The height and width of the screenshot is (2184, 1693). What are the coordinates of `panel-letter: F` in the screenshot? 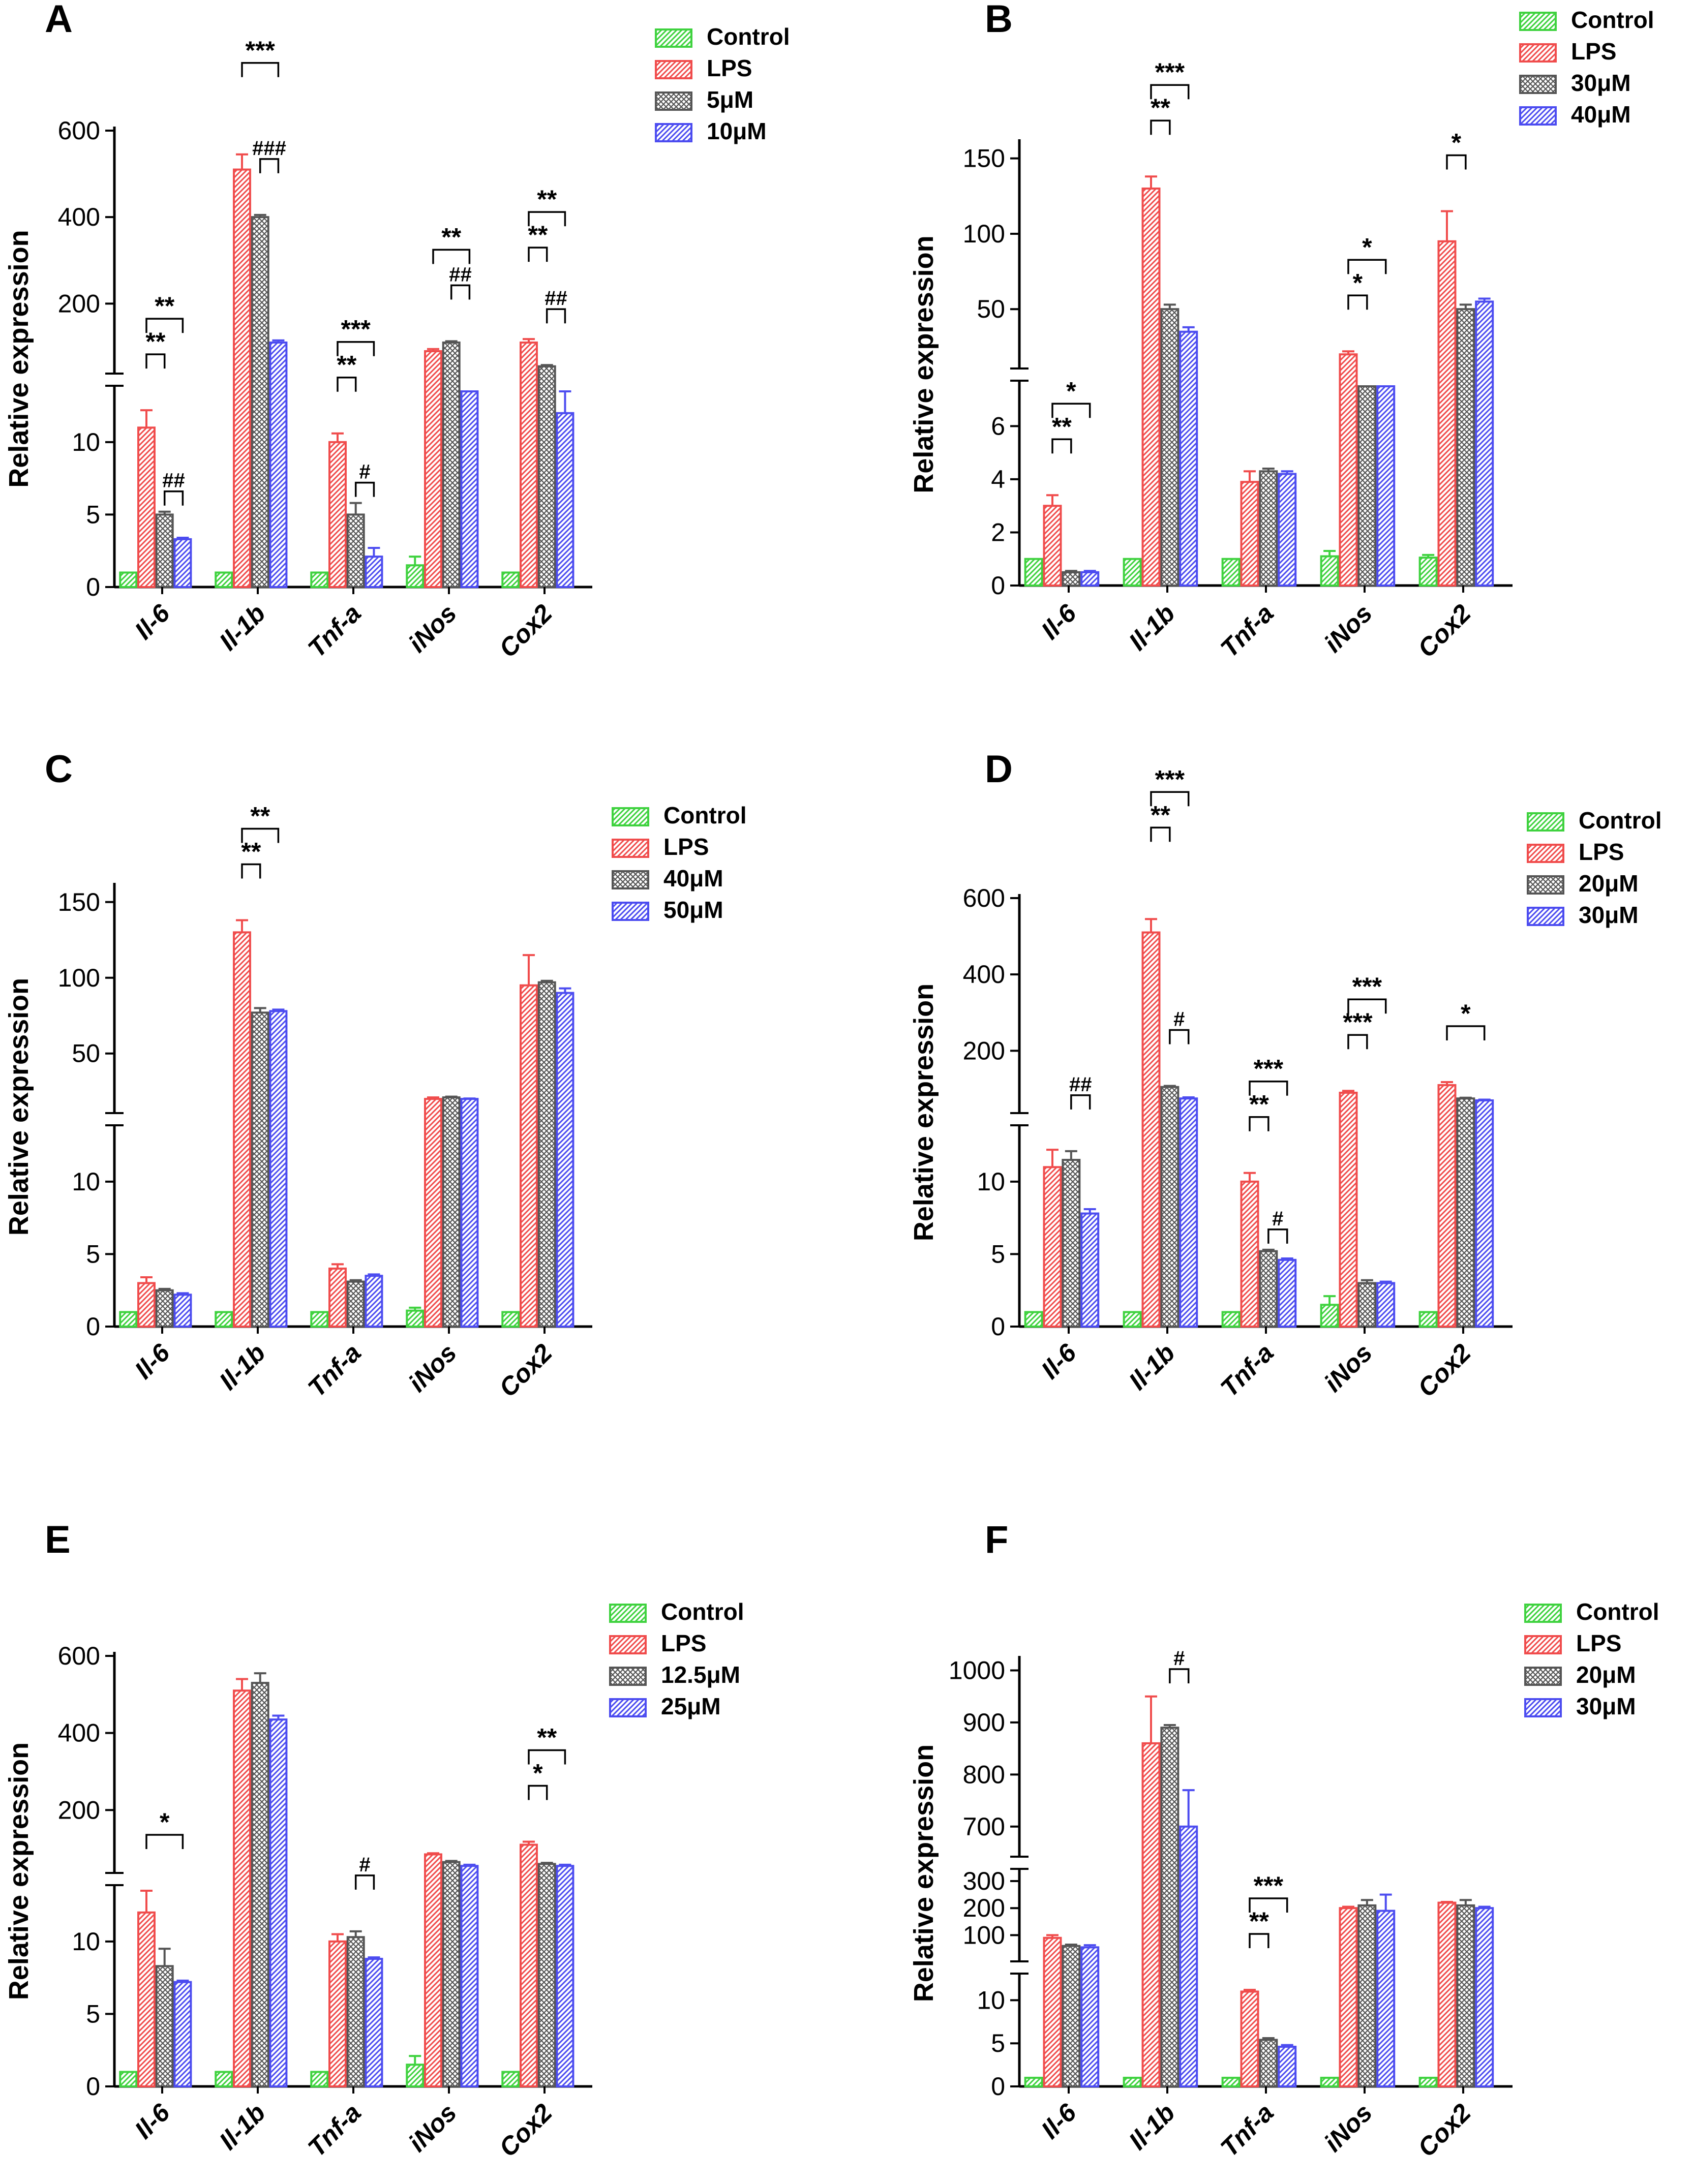 It's located at (997, 1539).